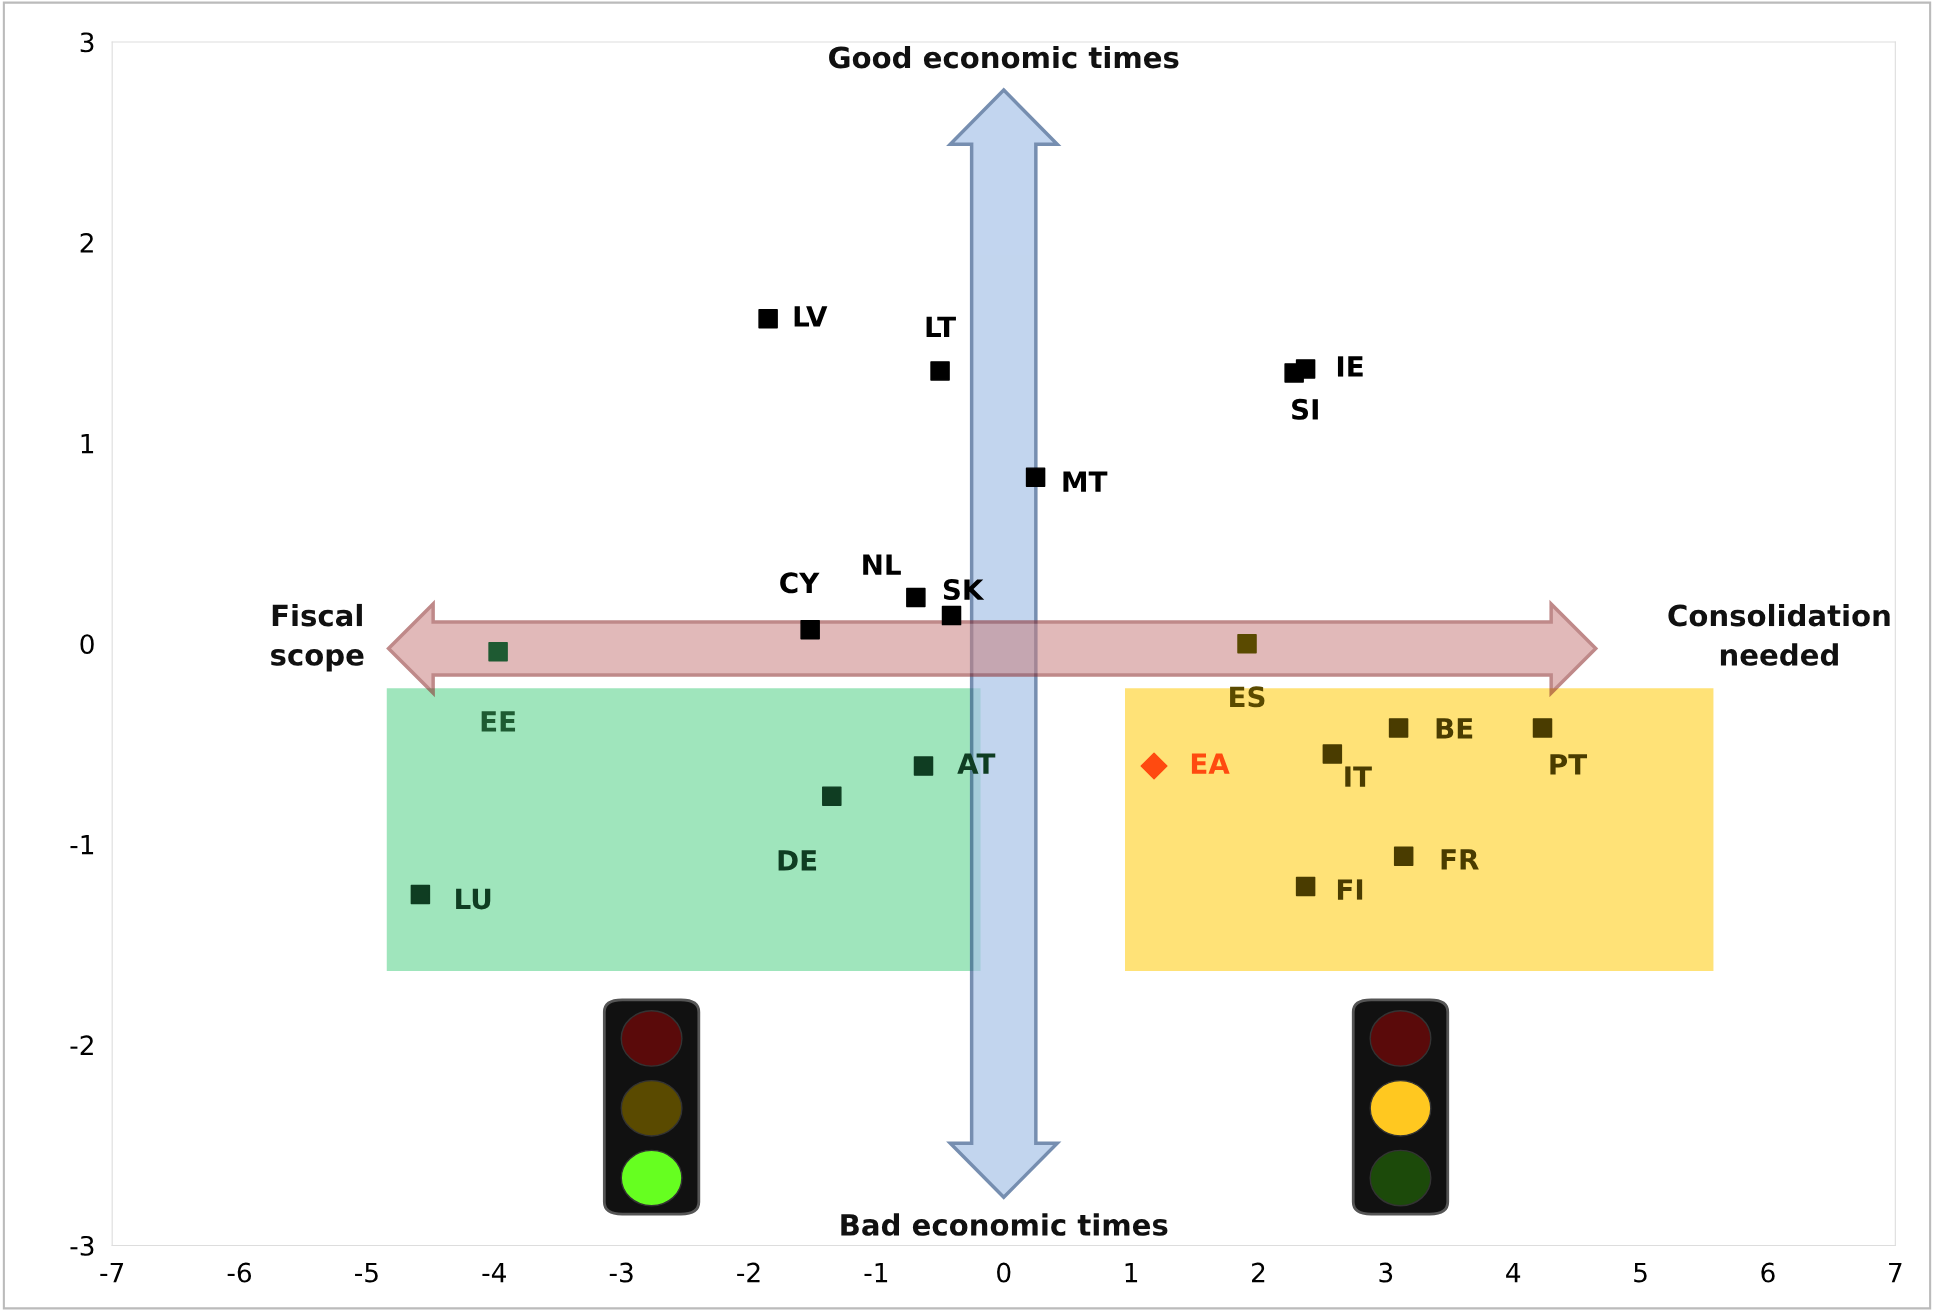  What do you see at coordinates (882, 564) in the screenshot?
I see `series-label: NL` at bounding box center [882, 564].